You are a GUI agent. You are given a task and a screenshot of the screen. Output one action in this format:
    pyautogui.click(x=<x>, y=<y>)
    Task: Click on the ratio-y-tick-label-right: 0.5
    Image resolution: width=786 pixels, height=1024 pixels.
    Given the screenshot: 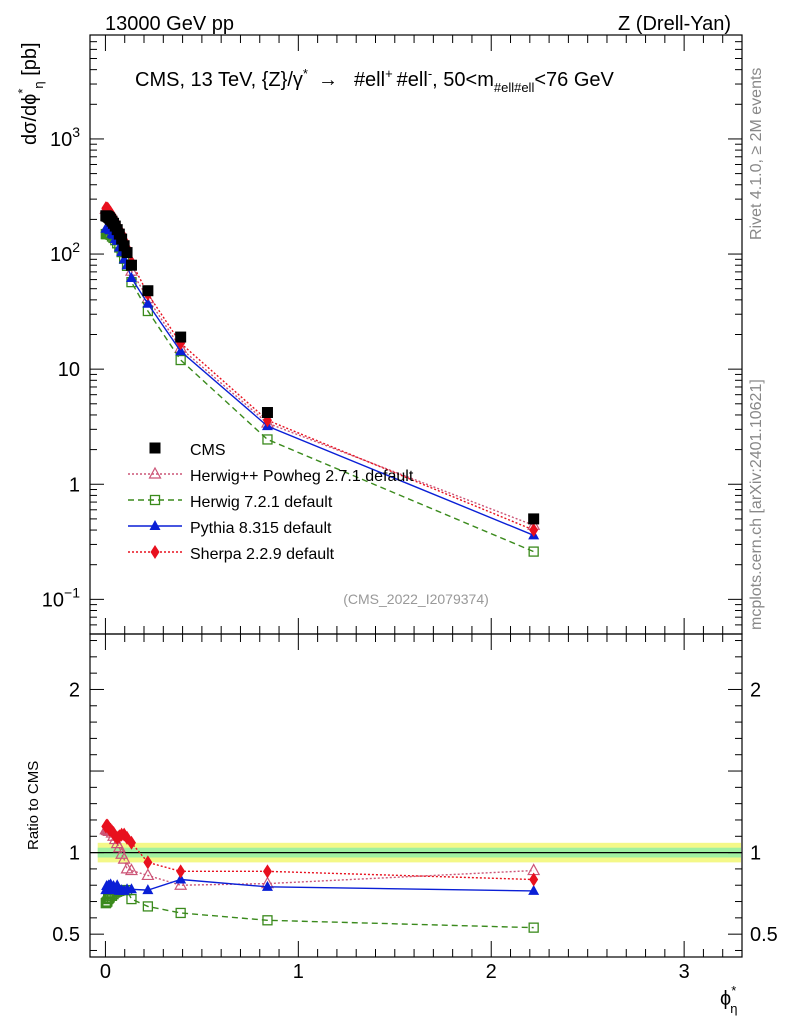 What is the action you would take?
    pyautogui.click(x=764, y=935)
    